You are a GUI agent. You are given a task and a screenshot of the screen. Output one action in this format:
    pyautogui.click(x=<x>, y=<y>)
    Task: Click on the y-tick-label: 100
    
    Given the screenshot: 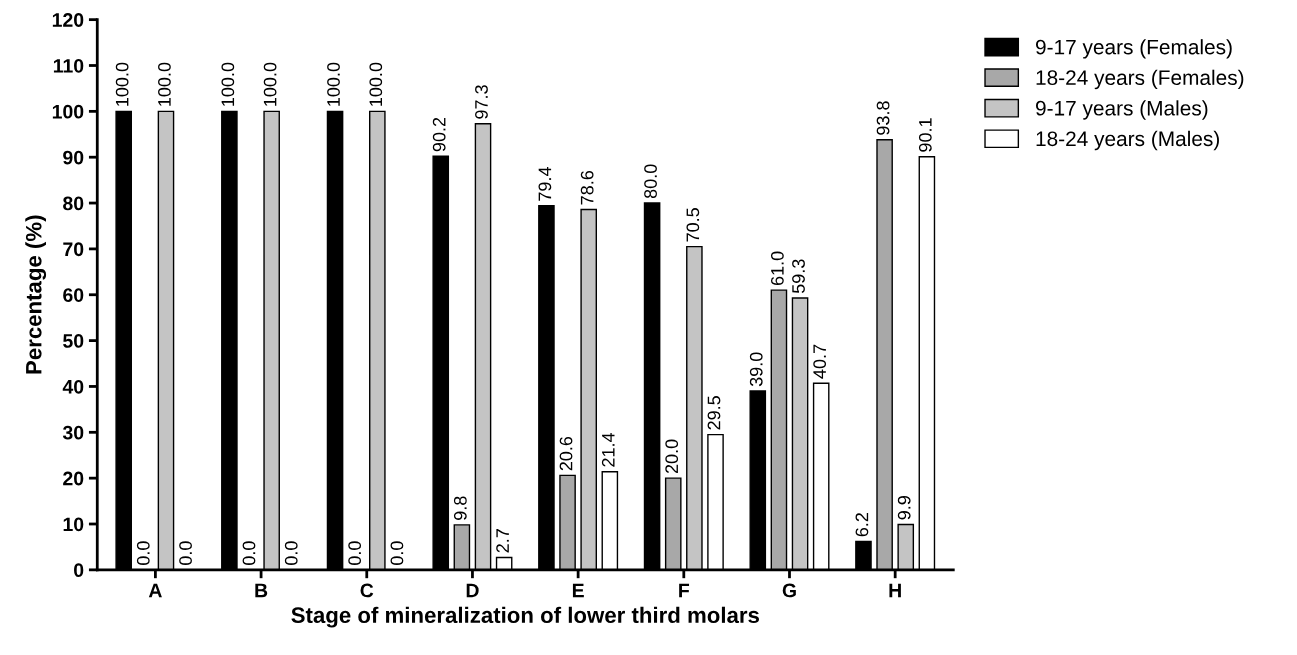 What is the action you would take?
    pyautogui.click(x=68, y=111)
    